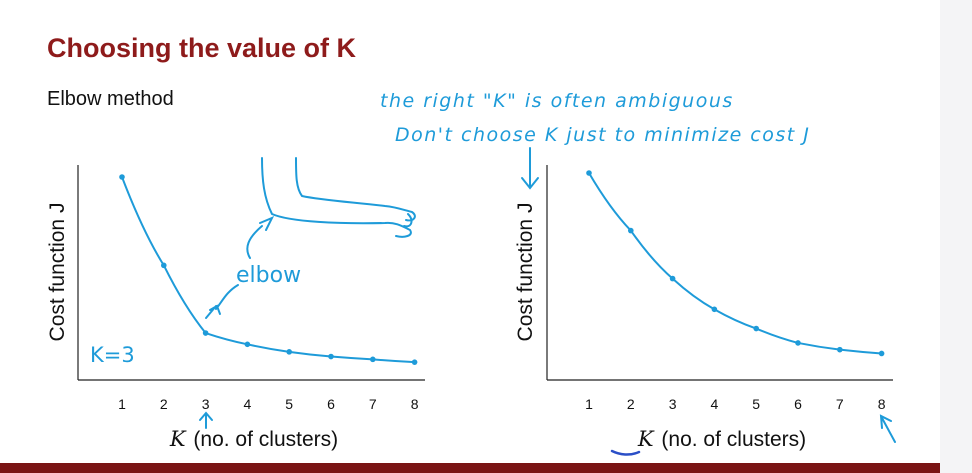 This screenshot has width=972, height=473. What do you see at coordinates (112, 355) in the screenshot?
I see `k-equals-3-annotation: K=3` at bounding box center [112, 355].